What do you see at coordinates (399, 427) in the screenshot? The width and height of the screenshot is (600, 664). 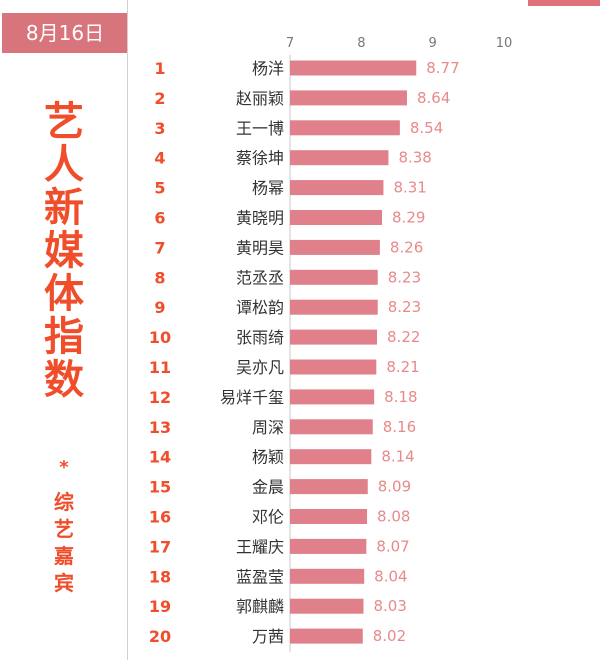 I see `value-label: 8.16` at bounding box center [399, 427].